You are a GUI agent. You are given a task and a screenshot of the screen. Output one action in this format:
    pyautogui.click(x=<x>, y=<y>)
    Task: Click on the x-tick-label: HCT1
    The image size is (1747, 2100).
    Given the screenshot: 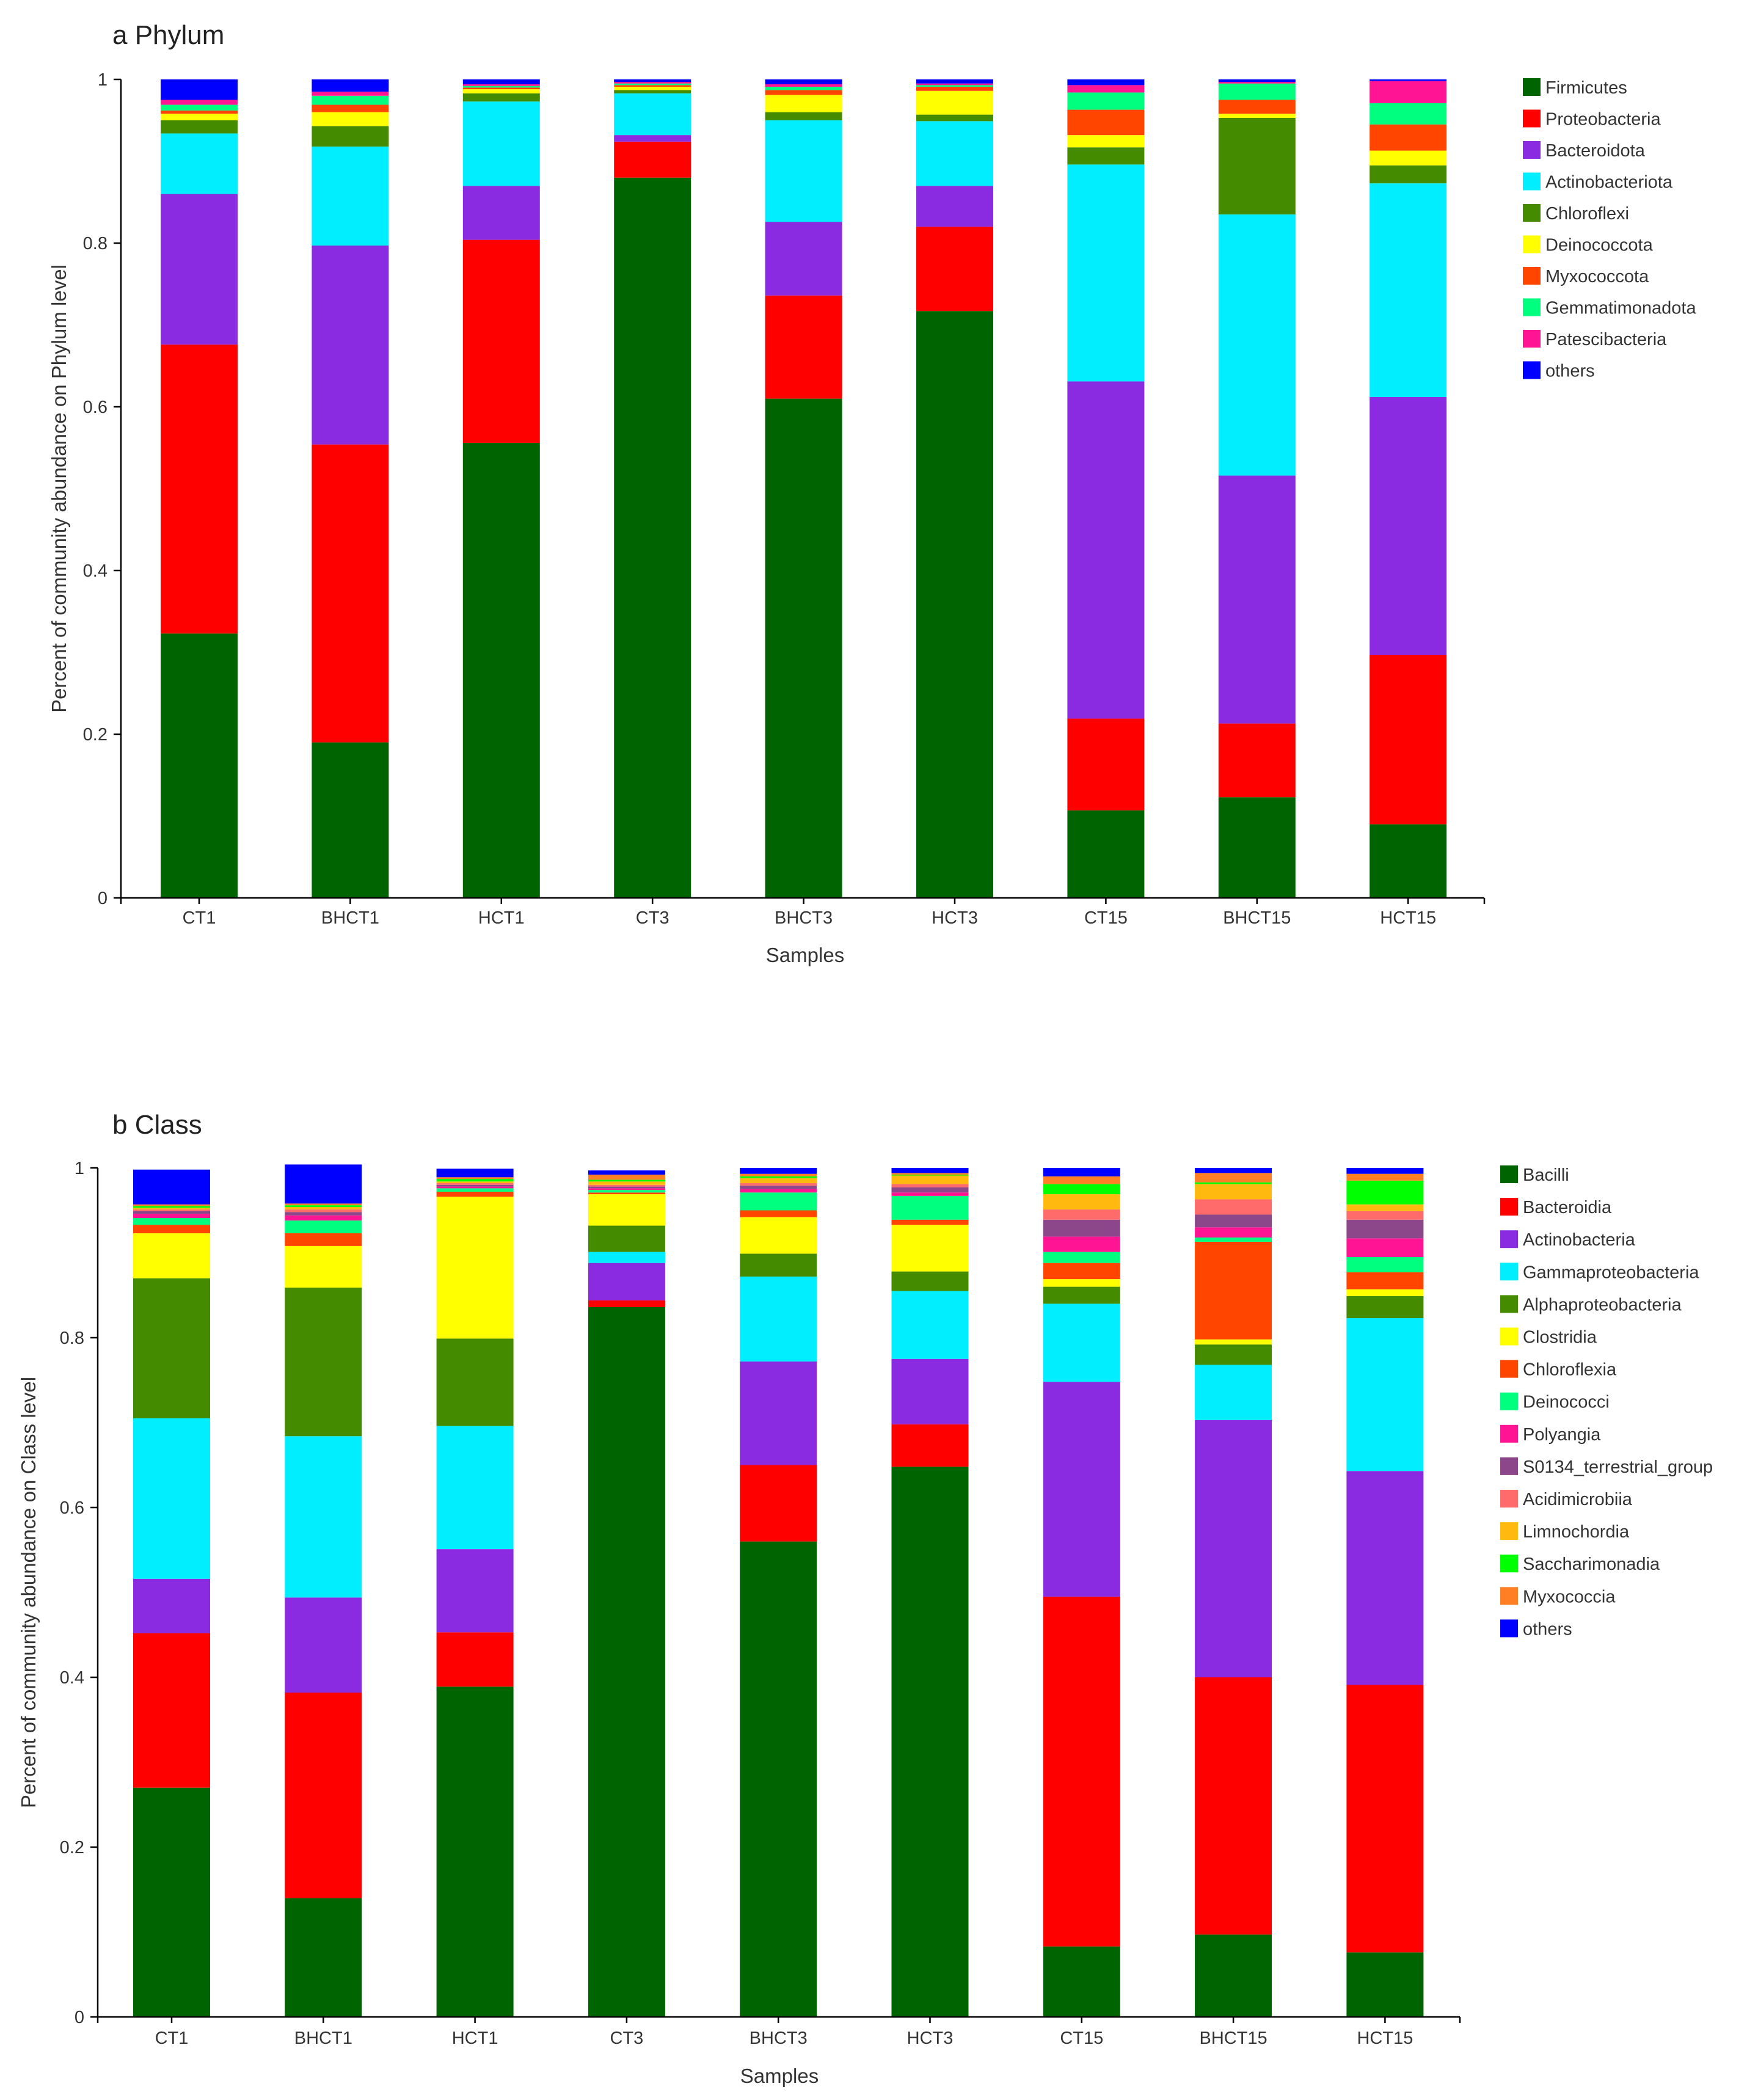 What is the action you would take?
    pyautogui.click(x=501, y=918)
    